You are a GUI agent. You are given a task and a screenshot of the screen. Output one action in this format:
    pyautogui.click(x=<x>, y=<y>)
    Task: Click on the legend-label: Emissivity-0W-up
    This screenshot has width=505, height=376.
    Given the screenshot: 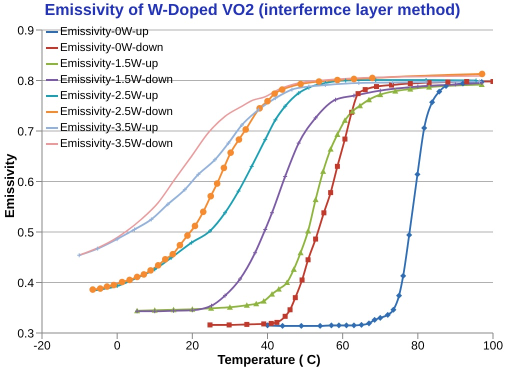 What is the action you would take?
    pyautogui.click(x=104, y=32)
    